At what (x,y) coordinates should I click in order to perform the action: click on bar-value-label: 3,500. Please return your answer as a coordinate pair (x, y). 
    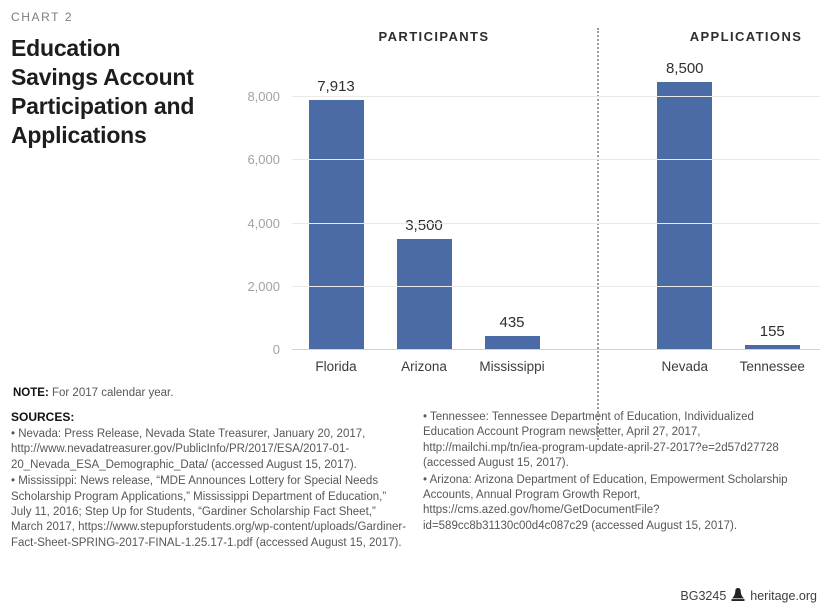
    Looking at the image, I should click on (424, 226).